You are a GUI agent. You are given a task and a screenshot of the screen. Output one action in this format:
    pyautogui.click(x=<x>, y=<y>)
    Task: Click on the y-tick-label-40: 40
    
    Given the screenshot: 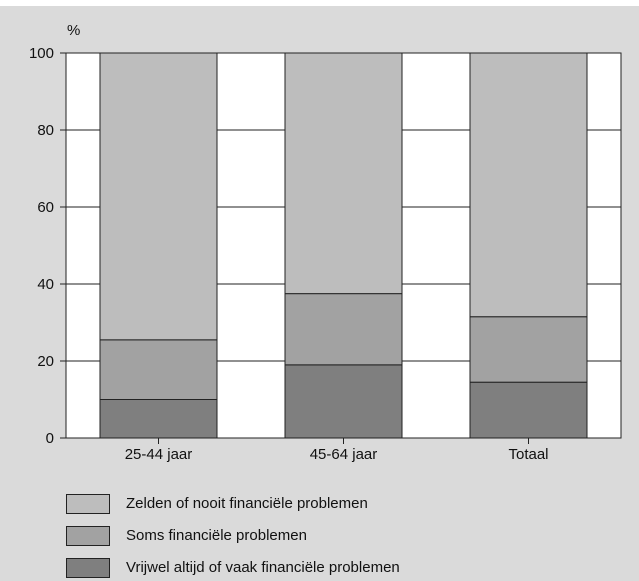 What is the action you would take?
    pyautogui.click(x=45, y=284)
    